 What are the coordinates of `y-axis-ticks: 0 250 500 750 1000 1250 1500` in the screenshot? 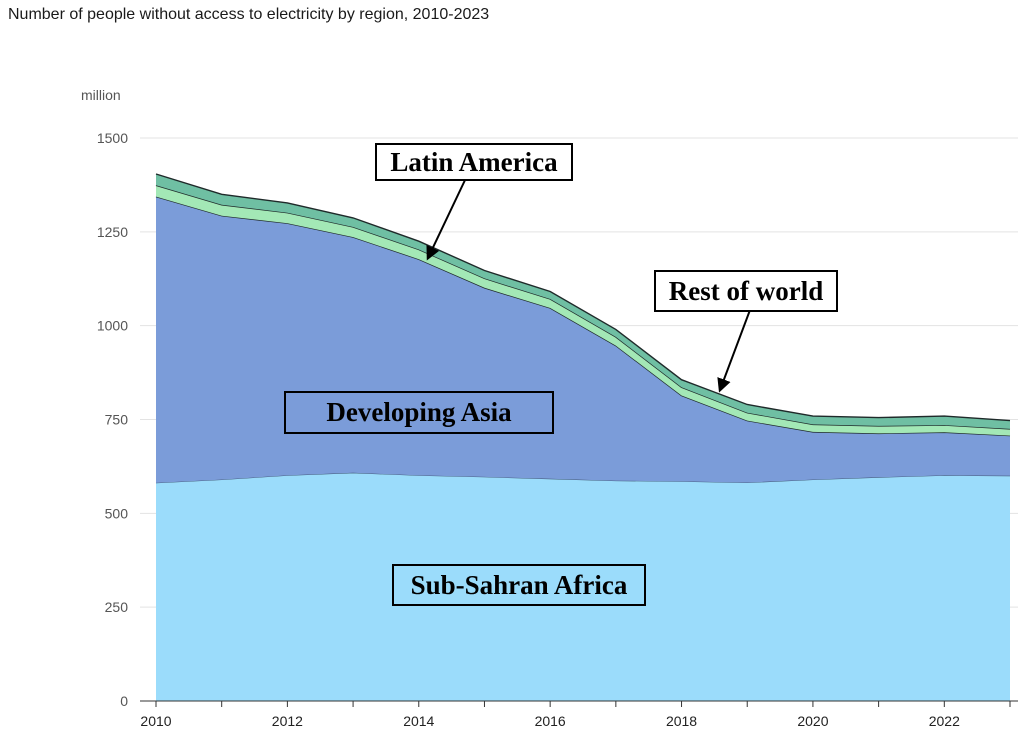 It's located at (112, 419).